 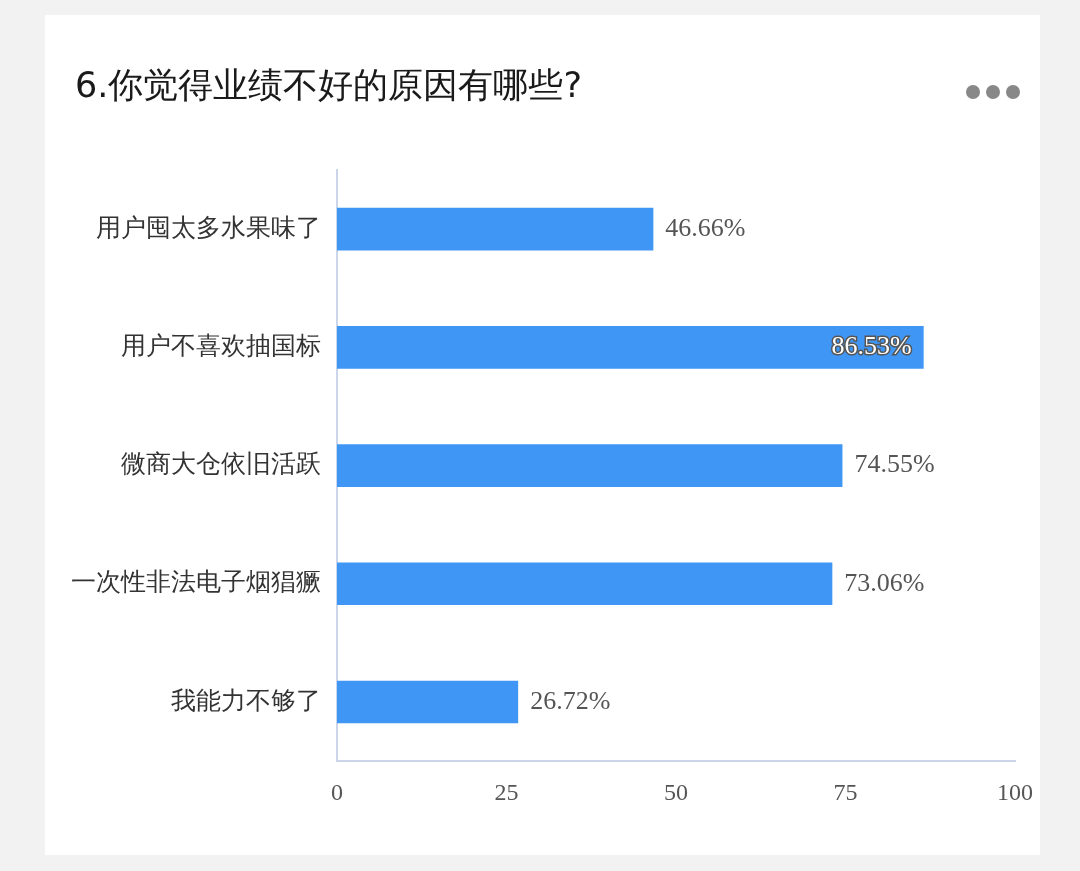 I want to click on y-tick-label: 用户不喜欢抽国标, so click(x=221, y=345).